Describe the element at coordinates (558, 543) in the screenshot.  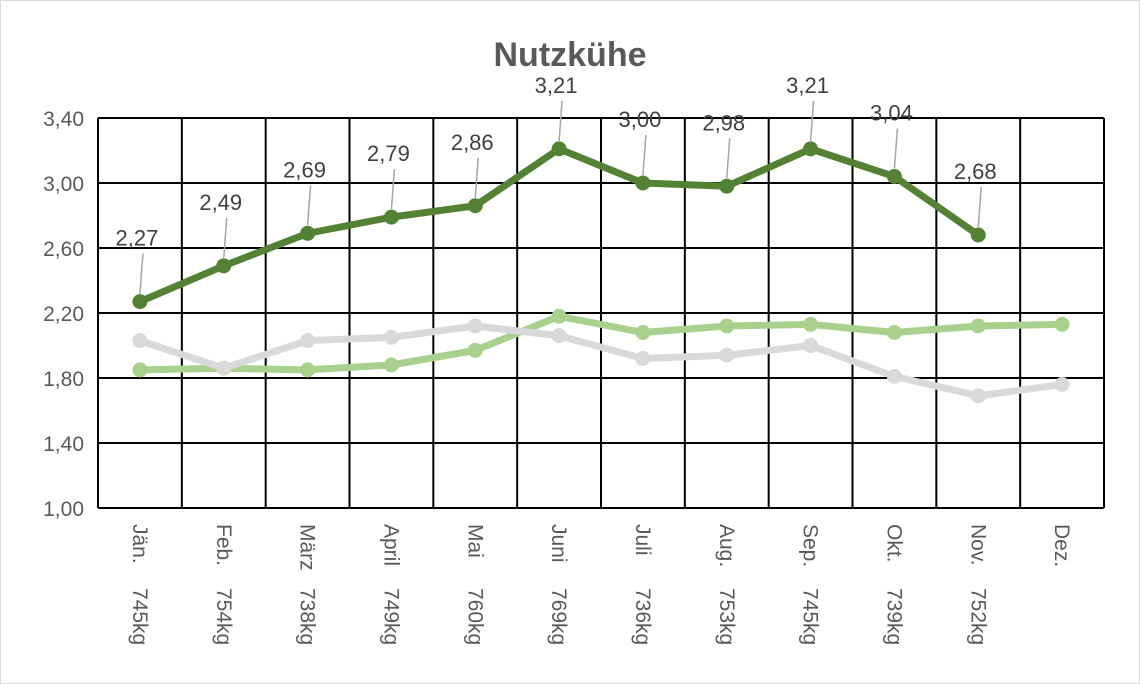
I see `x-tick-month: Juni` at that location.